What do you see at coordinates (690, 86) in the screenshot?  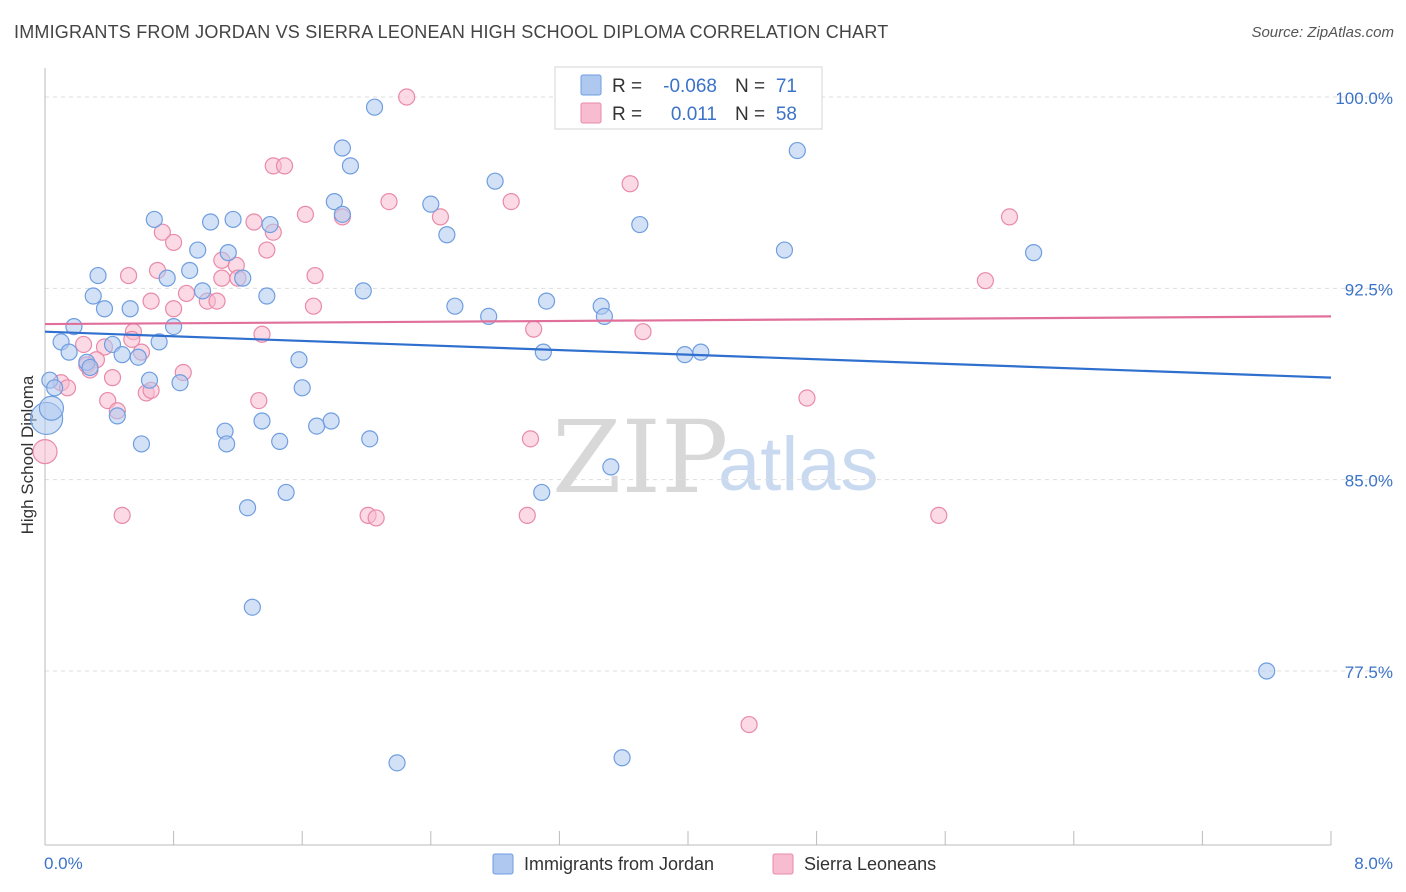 I see `legend-r-value-blue: -0.068` at bounding box center [690, 86].